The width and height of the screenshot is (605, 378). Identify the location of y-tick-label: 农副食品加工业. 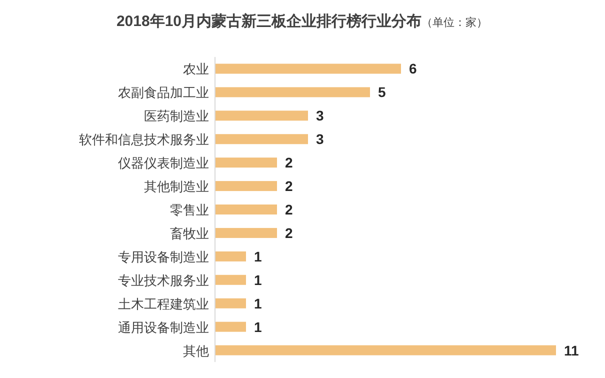
(163, 92).